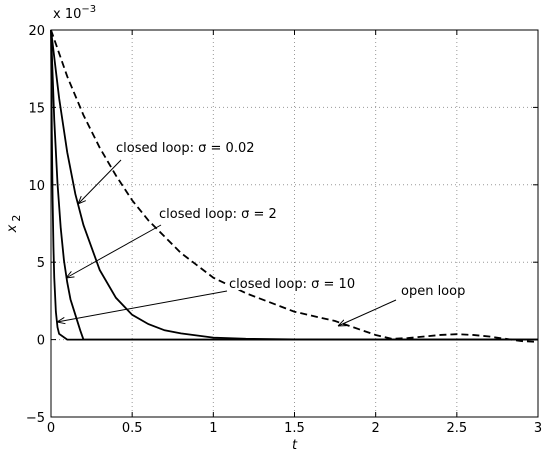  What do you see at coordinates (67, 14) in the screenshot?
I see `y-multiplier-base: x 10` at bounding box center [67, 14].